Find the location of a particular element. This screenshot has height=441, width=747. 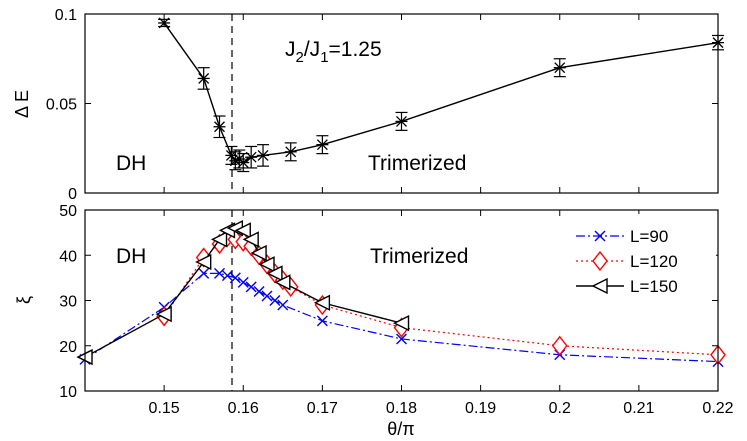

legend: L=90 L=120 L=150 is located at coordinates (643, 255).